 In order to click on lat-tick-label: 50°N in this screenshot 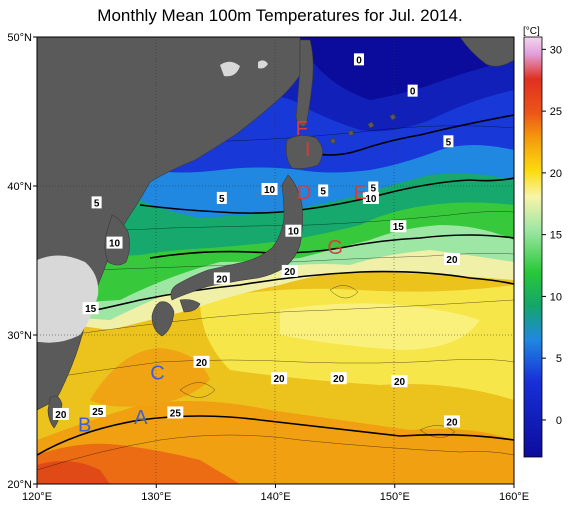, I will do `click(19, 38)`.